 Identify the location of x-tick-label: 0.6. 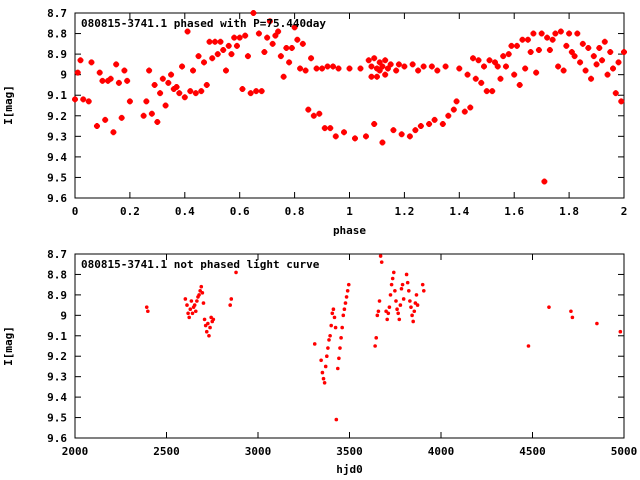
(240, 211).